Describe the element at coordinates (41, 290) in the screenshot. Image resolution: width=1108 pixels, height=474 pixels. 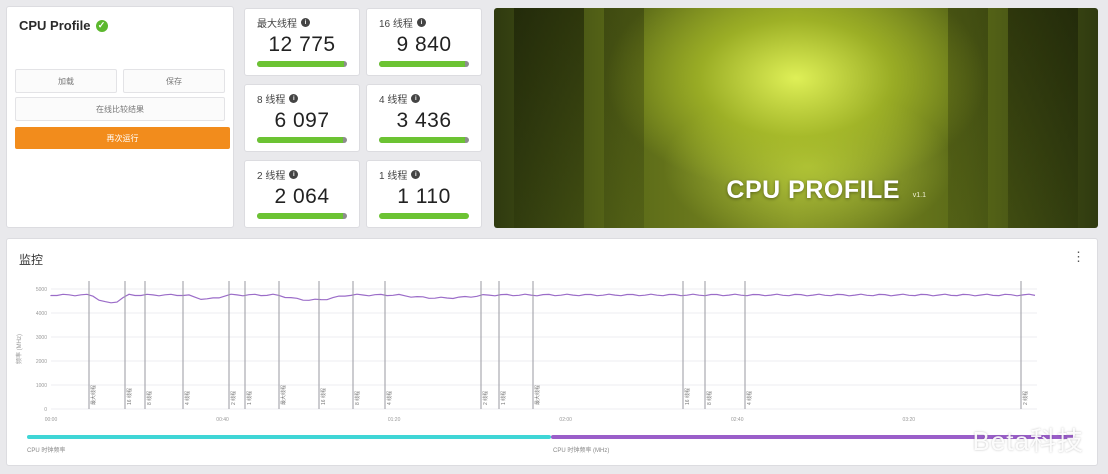
I see `y-tick-label: 5000` at that location.